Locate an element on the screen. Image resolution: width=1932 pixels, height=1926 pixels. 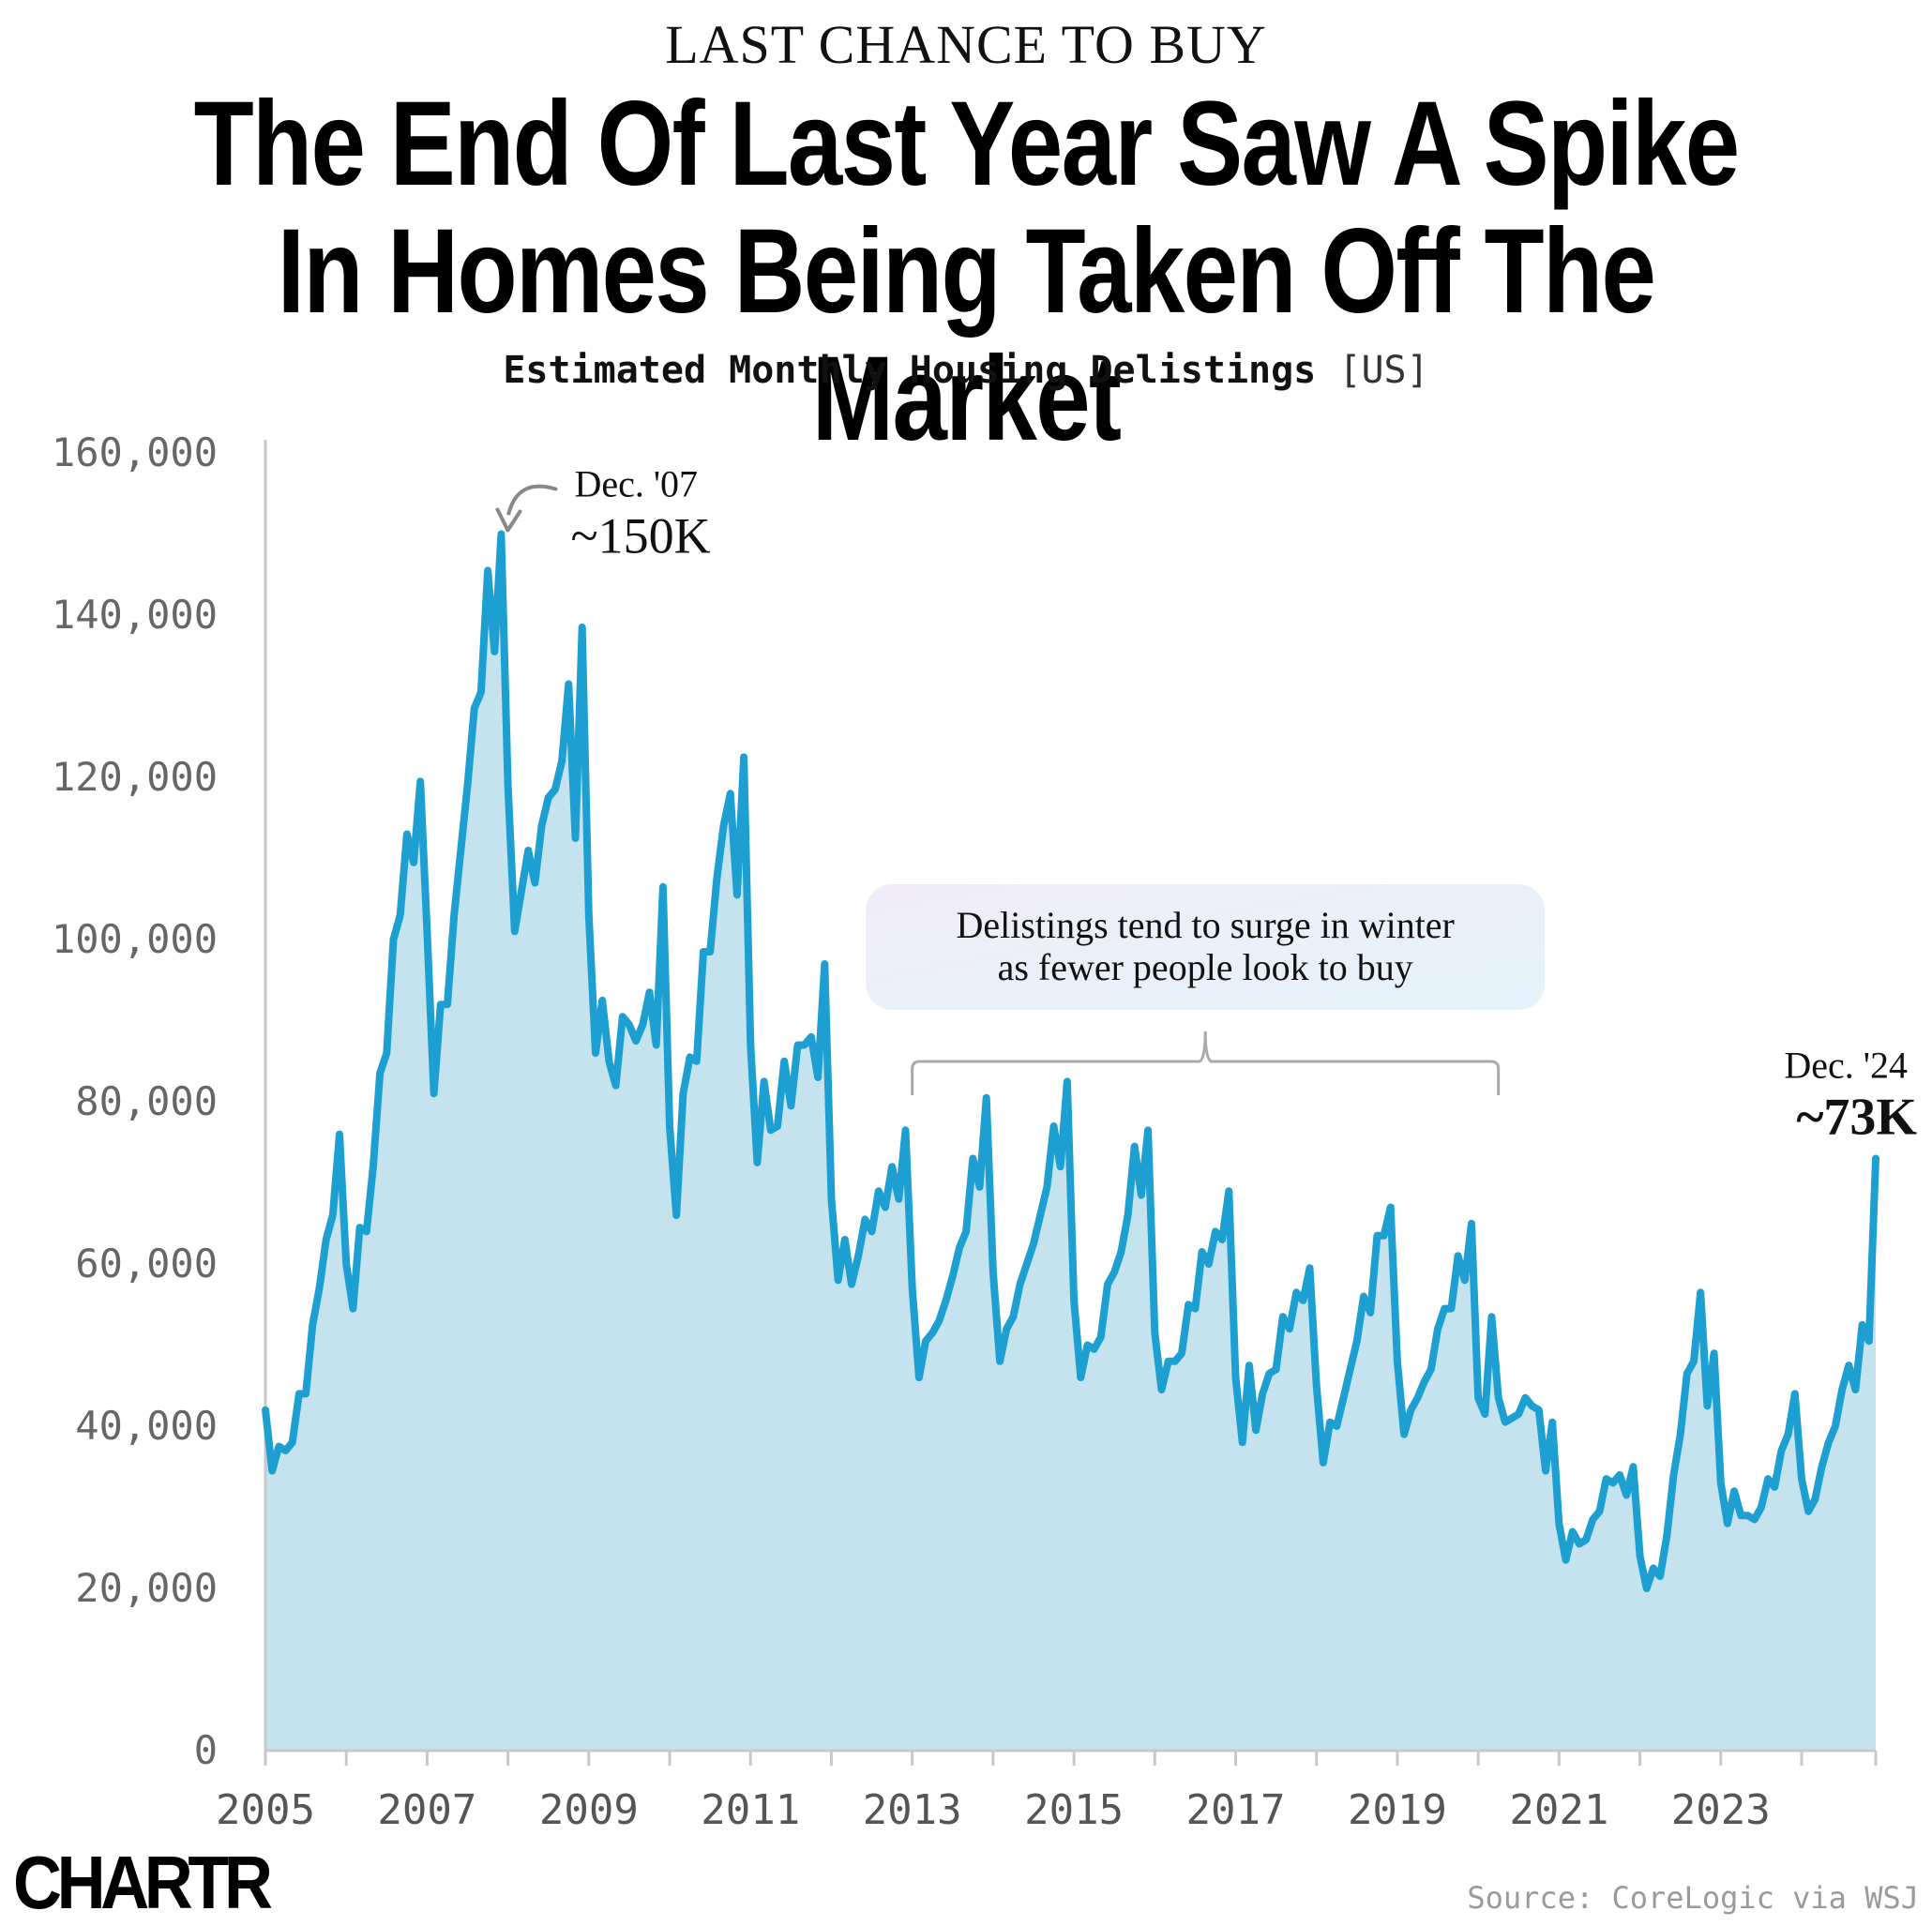
y-tick-label: 0 is located at coordinates (206, 1750).